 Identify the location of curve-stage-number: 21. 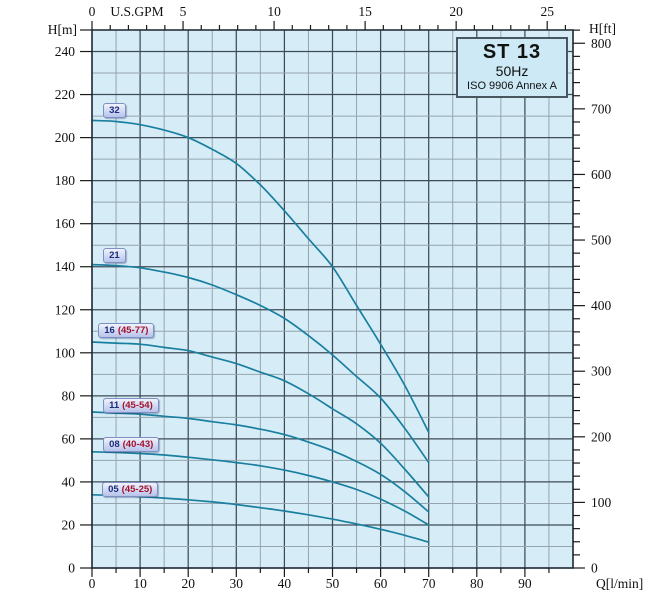
(114, 255).